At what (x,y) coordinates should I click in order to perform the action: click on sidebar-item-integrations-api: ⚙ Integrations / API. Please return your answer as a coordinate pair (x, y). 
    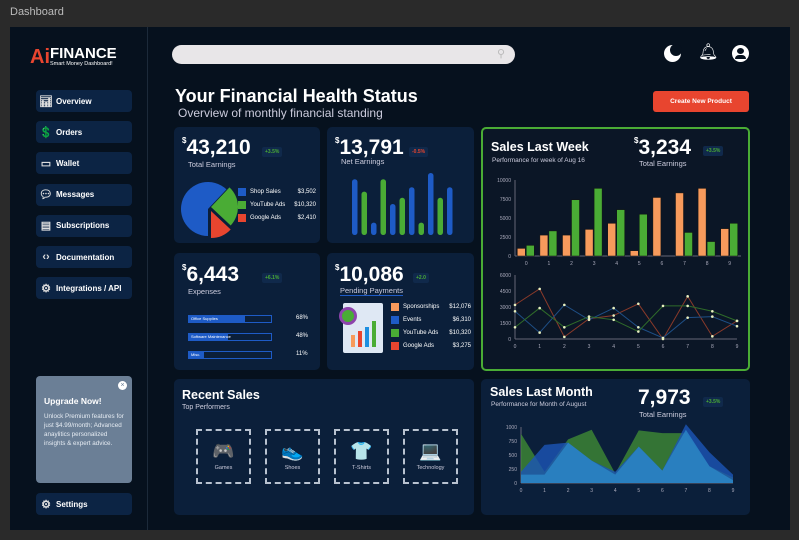
    Looking at the image, I should click on (84, 288).